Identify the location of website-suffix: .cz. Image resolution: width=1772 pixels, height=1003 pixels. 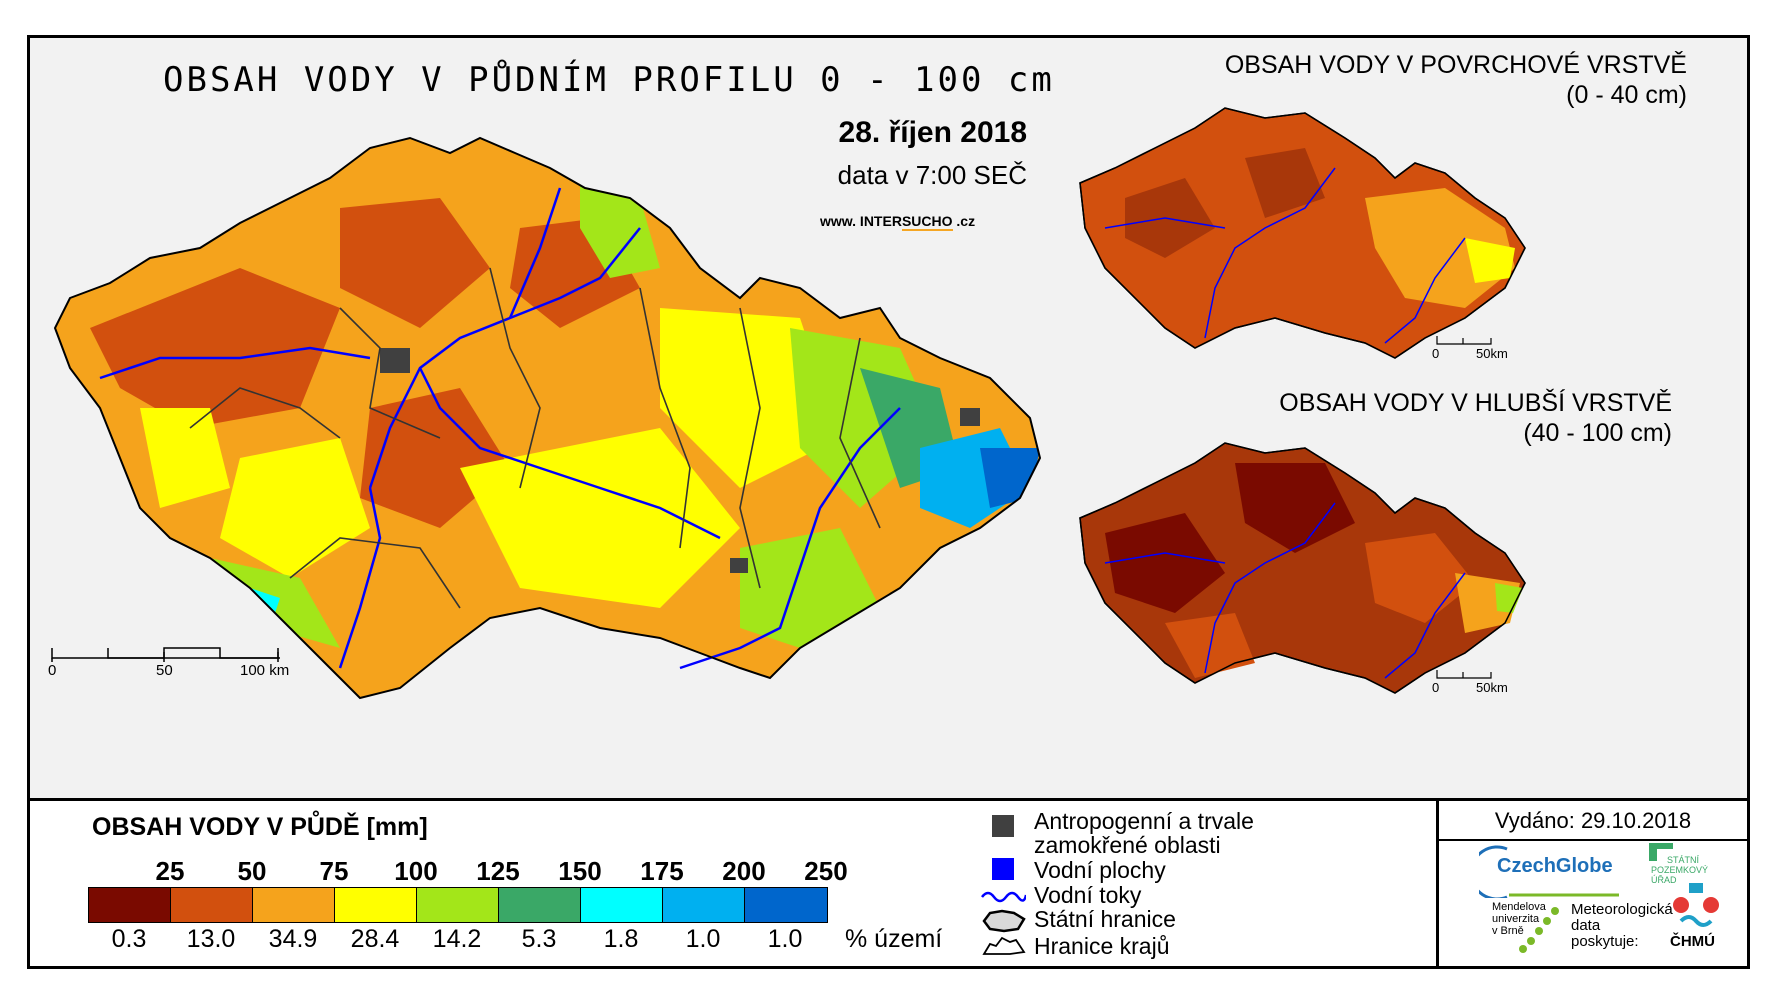
(964, 221).